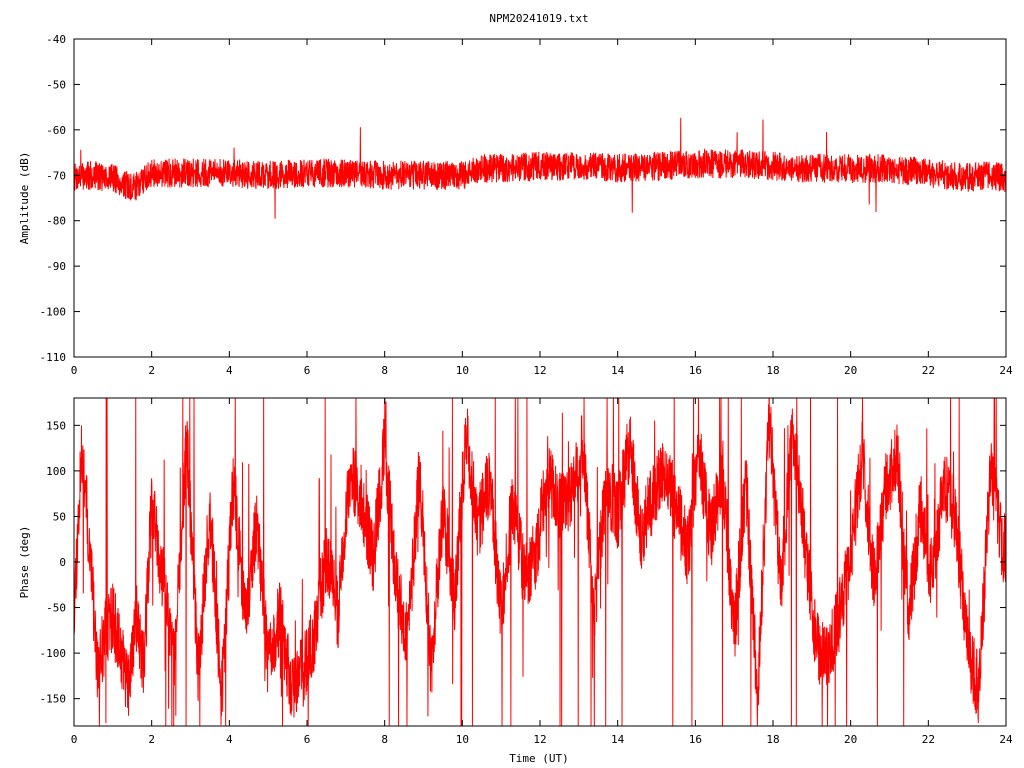  Describe the element at coordinates (24, 562) in the screenshot. I see `phase-y-axis-label: Phase (deg)` at that location.